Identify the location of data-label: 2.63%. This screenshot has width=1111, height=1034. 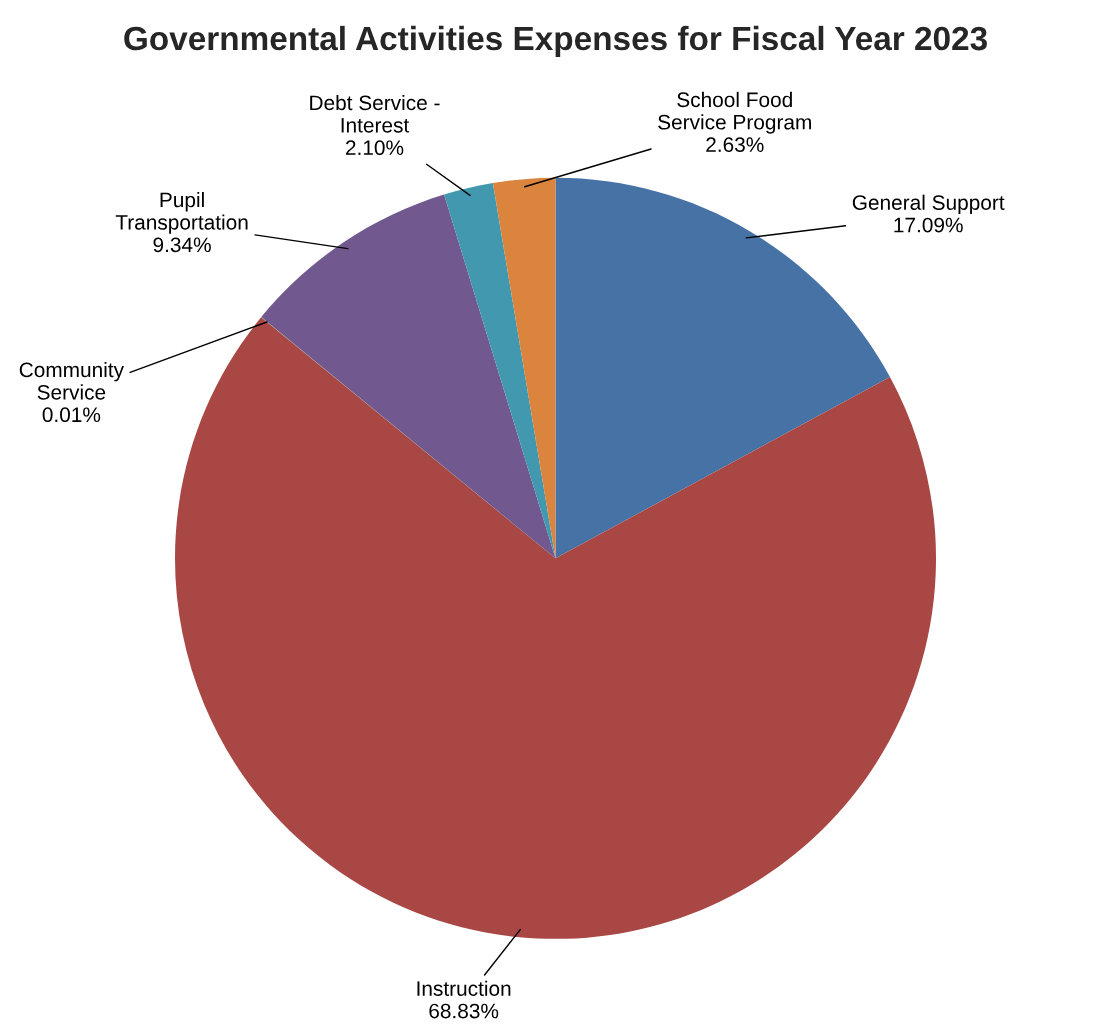
(735, 145).